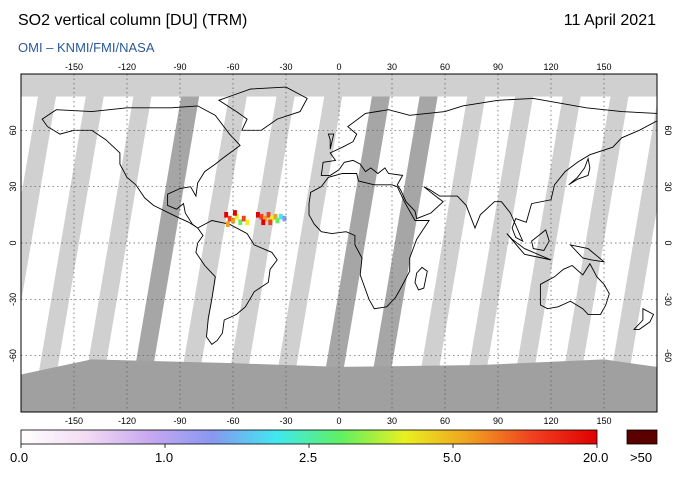  Describe the element at coordinates (13, 187) in the screenshot. I see `left-lat-tick-label: 30` at that location.